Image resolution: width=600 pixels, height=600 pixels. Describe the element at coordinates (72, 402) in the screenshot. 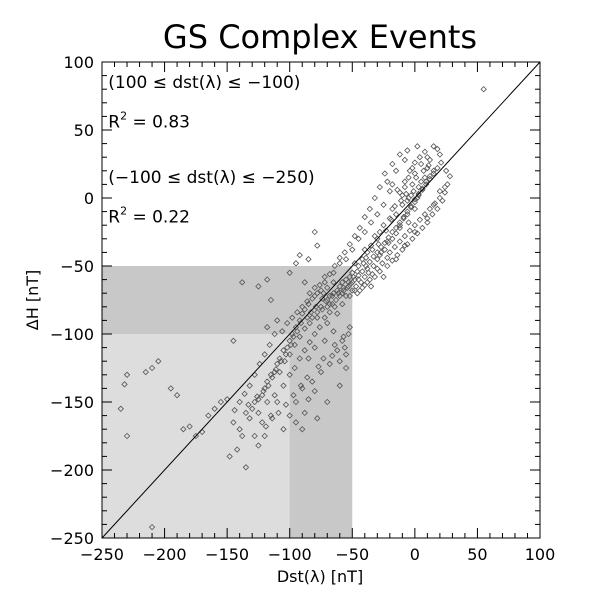

I see `y-tick-label: −150` at that location.